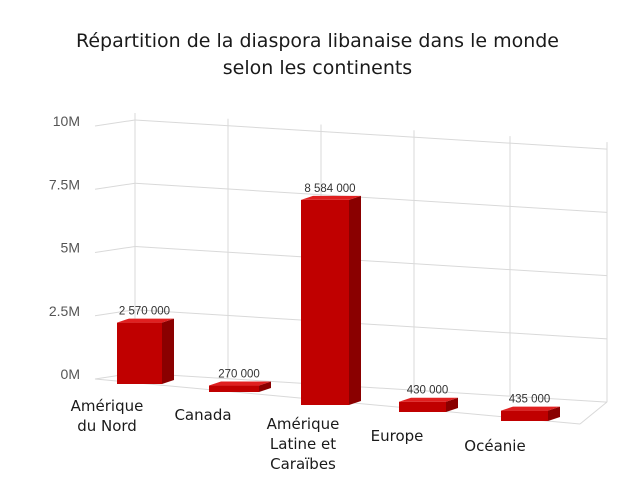 The width and height of the screenshot is (635, 492). I want to click on y-tick-label: 2.5M, so click(64, 311).